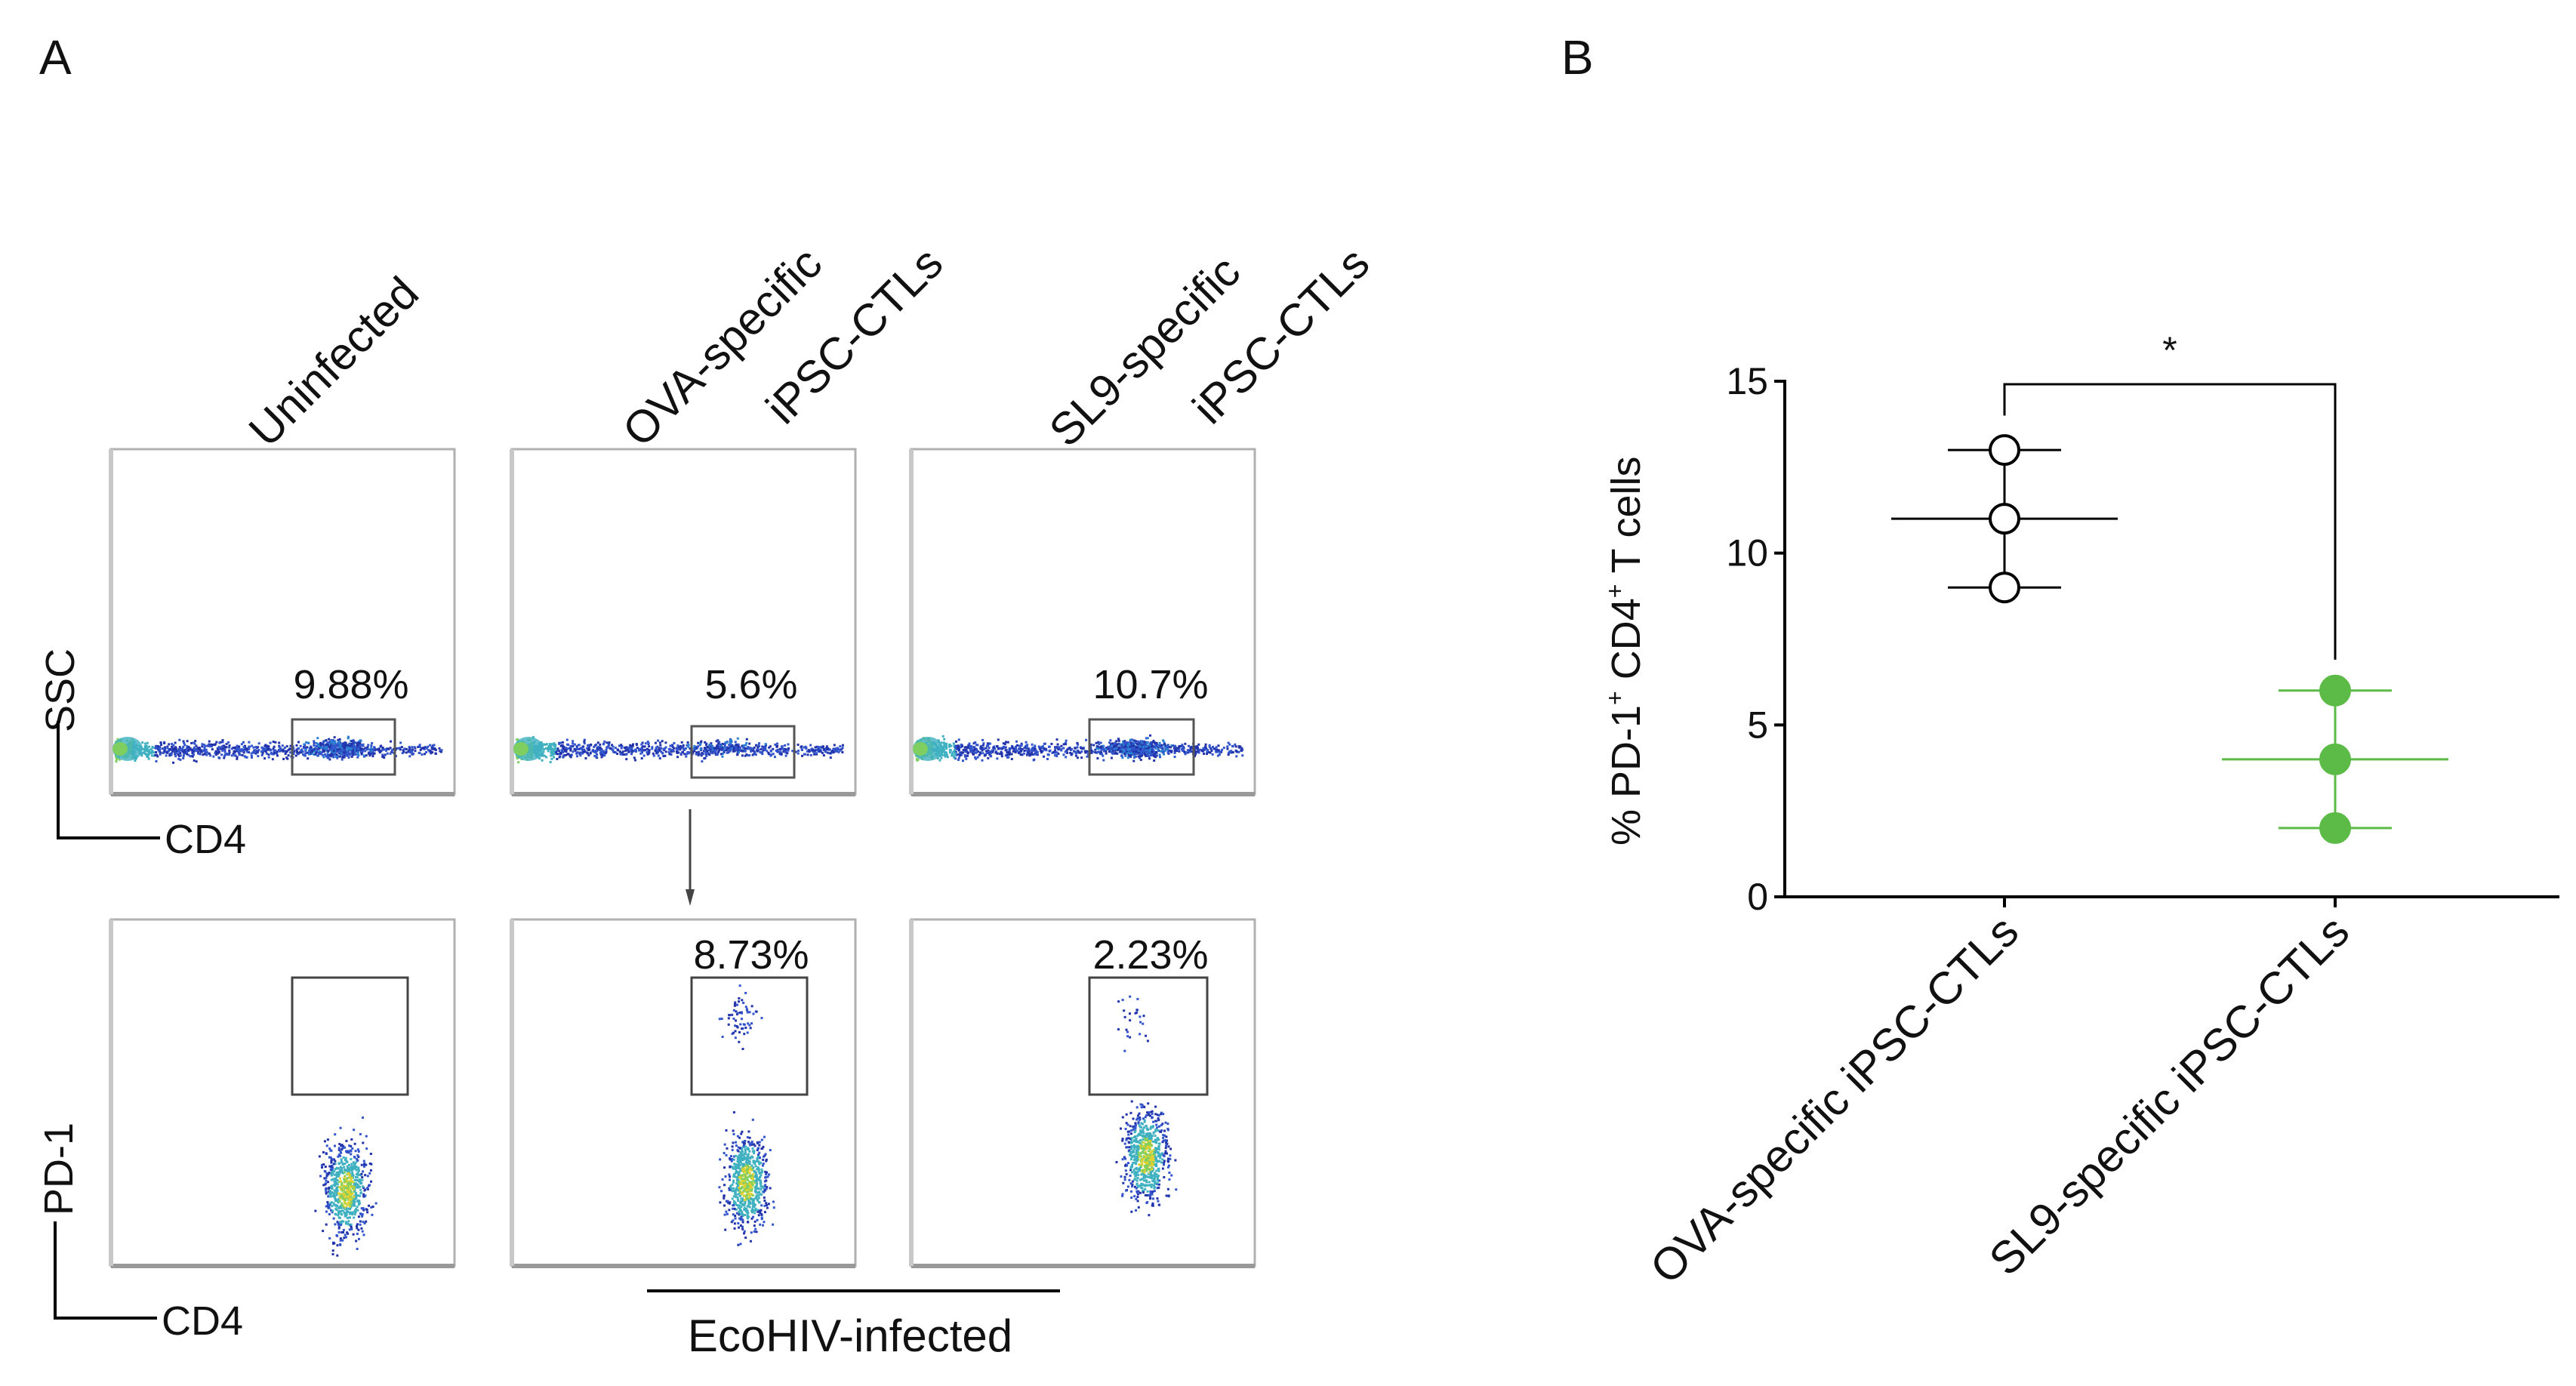 The height and width of the screenshot is (1386, 2576). What do you see at coordinates (1150, 684) in the screenshot?
I see `gate-percent: 10.7%` at bounding box center [1150, 684].